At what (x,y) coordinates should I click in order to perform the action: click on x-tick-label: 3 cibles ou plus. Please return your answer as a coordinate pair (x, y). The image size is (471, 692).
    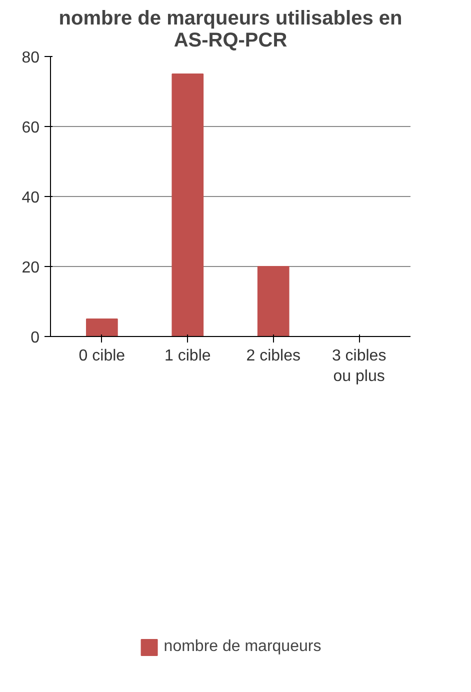
    Looking at the image, I should click on (359, 366).